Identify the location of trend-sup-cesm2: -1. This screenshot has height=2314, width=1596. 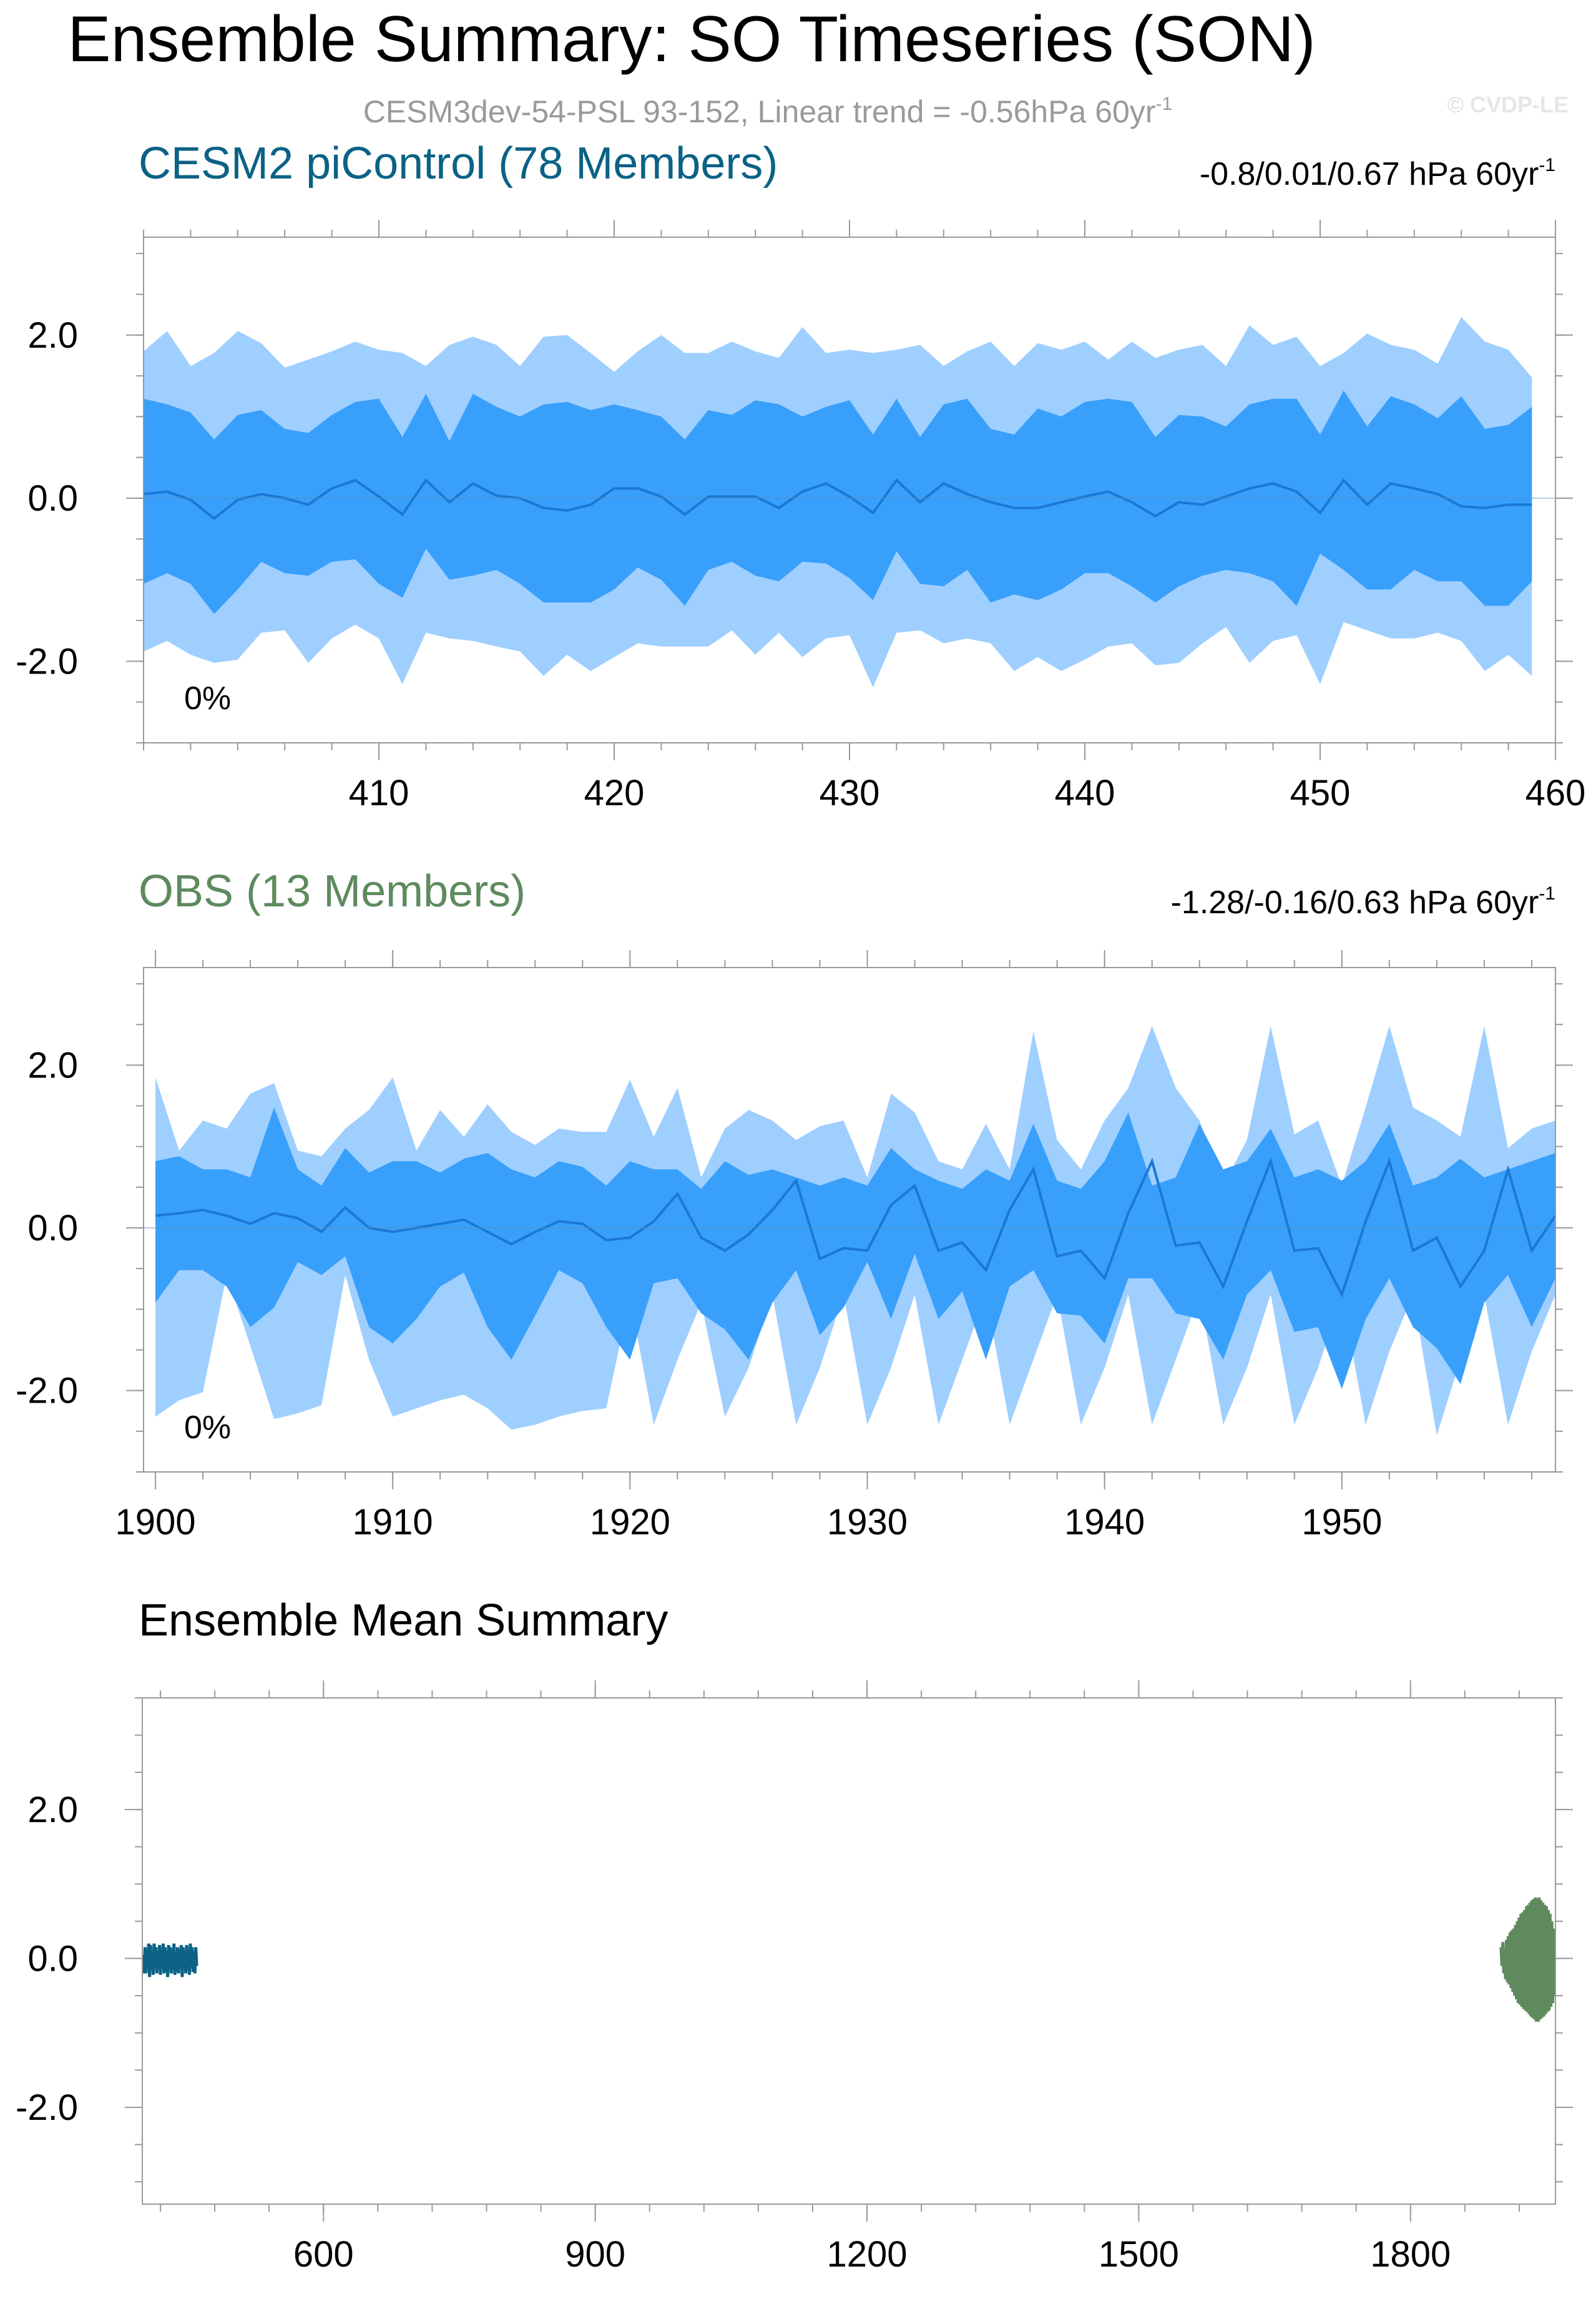
(1547, 165).